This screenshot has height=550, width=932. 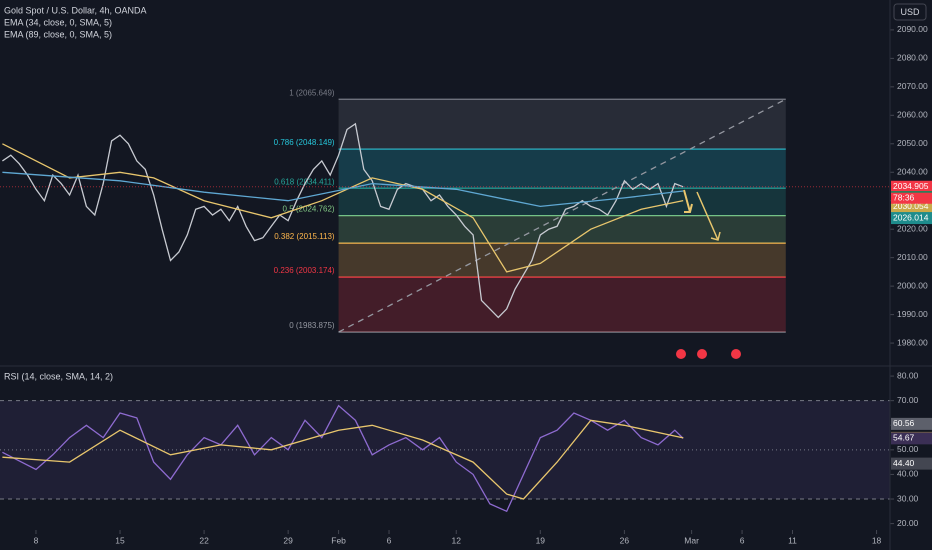 I want to click on currency-box, so click(x=910, y=12).